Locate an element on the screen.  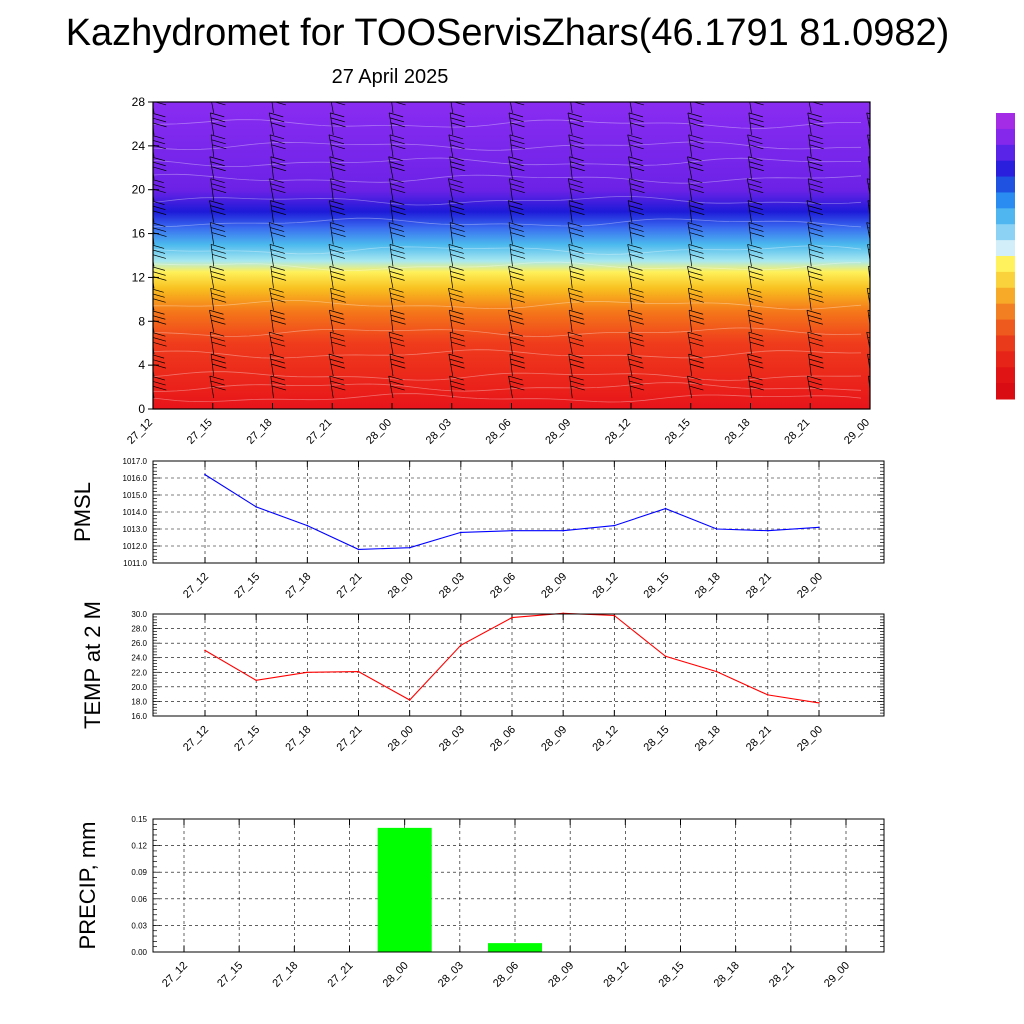
y-tick-label: 16 is located at coordinates (139, 234).